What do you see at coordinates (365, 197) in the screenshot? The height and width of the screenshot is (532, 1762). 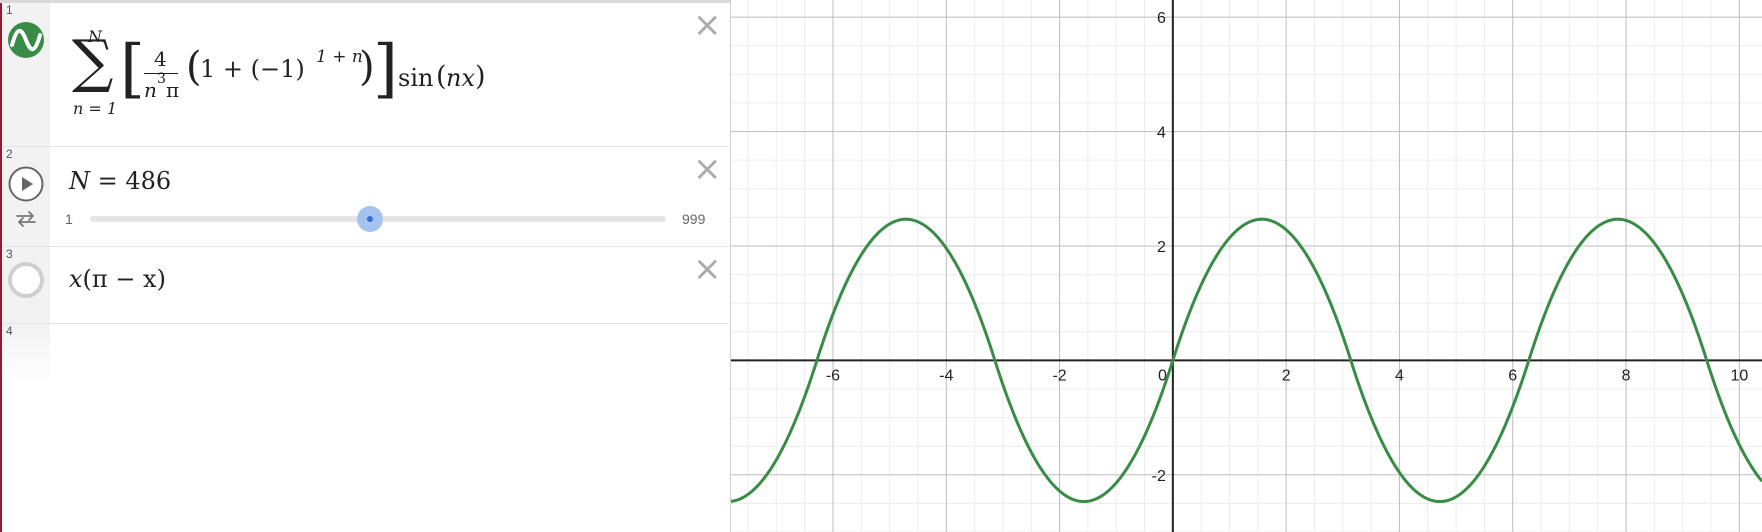 I see `expression-row-2: 2 N = 486 1 999 ×` at bounding box center [365, 197].